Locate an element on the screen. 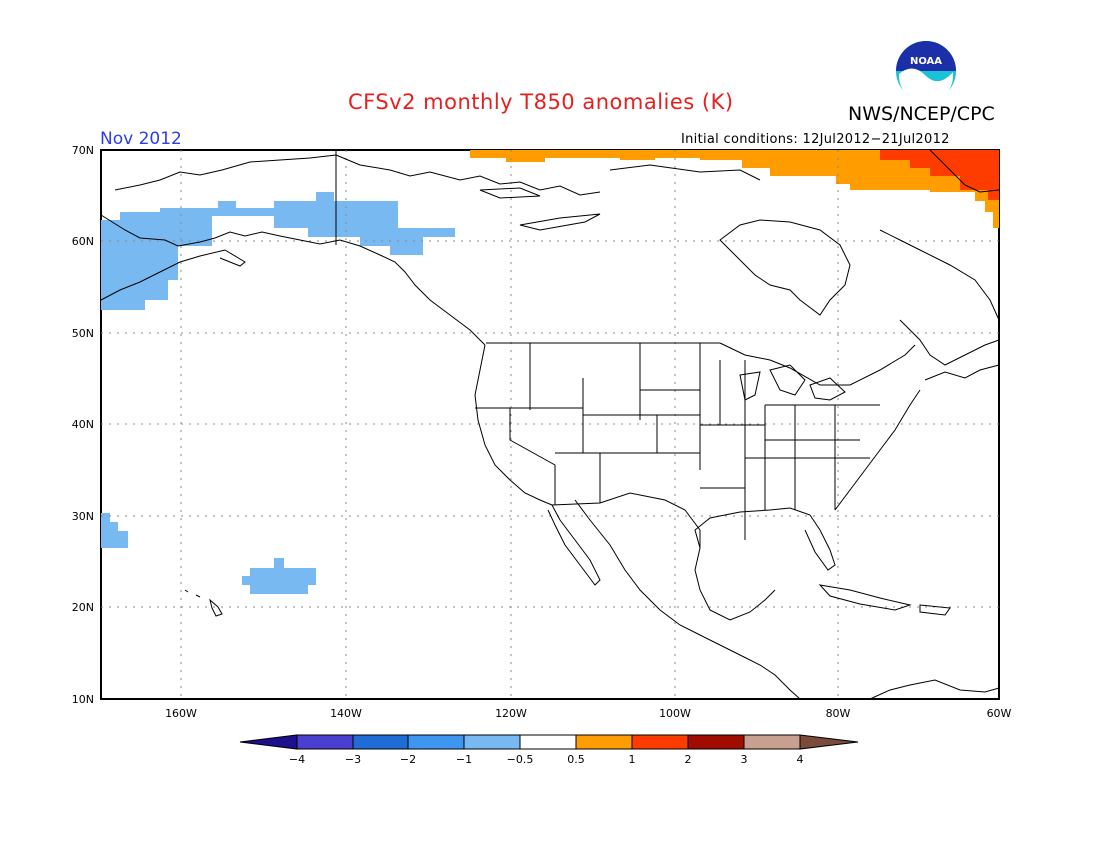 The height and width of the screenshot is (850, 1100). colorbar-label: 4 is located at coordinates (800, 759).